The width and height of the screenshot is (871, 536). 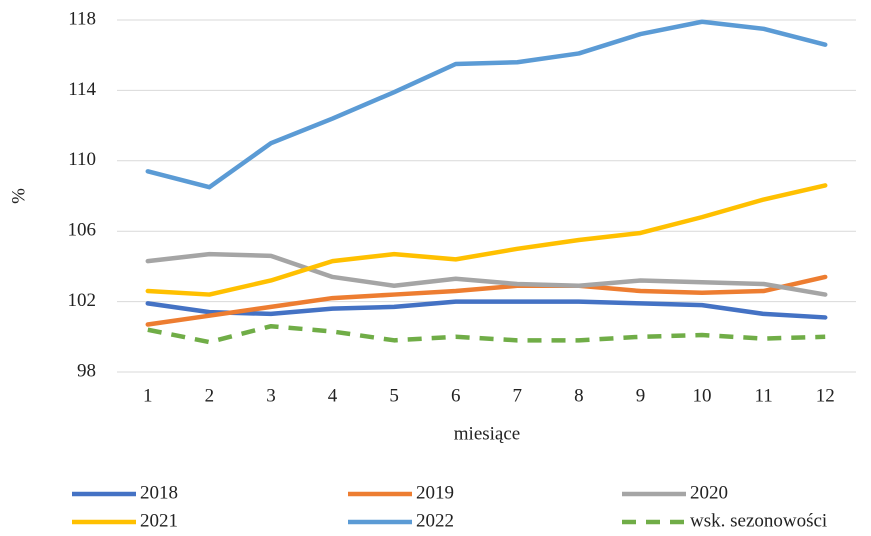 What do you see at coordinates (518, 395) in the screenshot?
I see `x-tick-label: 7` at bounding box center [518, 395].